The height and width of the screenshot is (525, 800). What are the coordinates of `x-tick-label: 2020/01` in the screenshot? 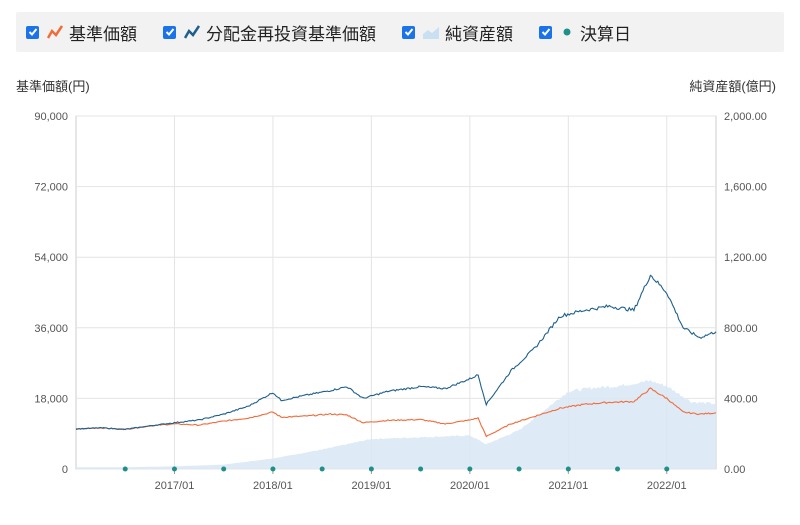 It's located at (470, 486).